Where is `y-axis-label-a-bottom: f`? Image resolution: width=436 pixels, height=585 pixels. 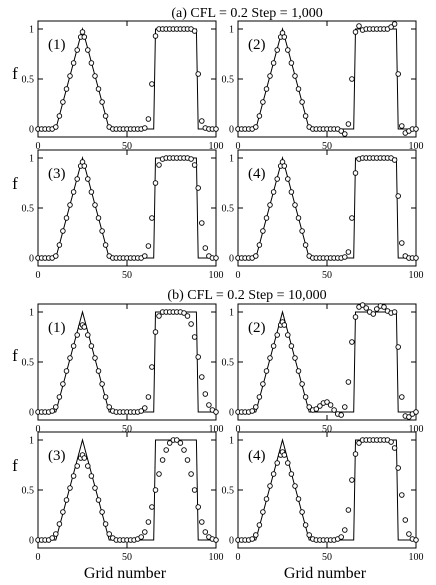 y-axis-label-a-bottom: f is located at coordinates (15, 183).